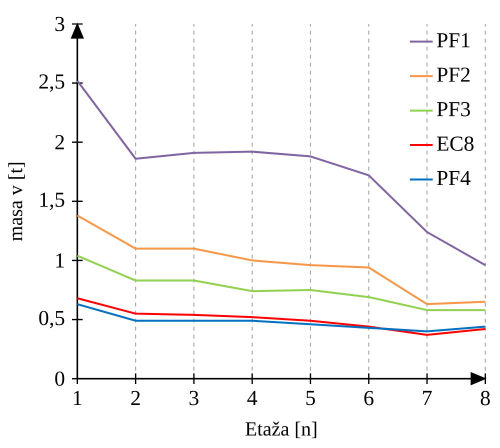  What do you see at coordinates (427, 397) in the screenshot?
I see `x-tick-label: 7` at bounding box center [427, 397].